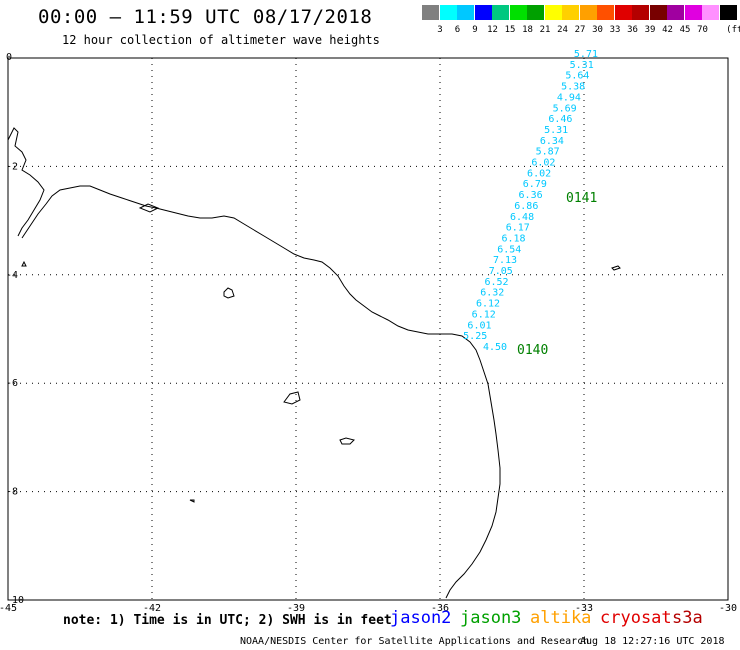  I want to click on legend-label: 42, so click(667, 30).